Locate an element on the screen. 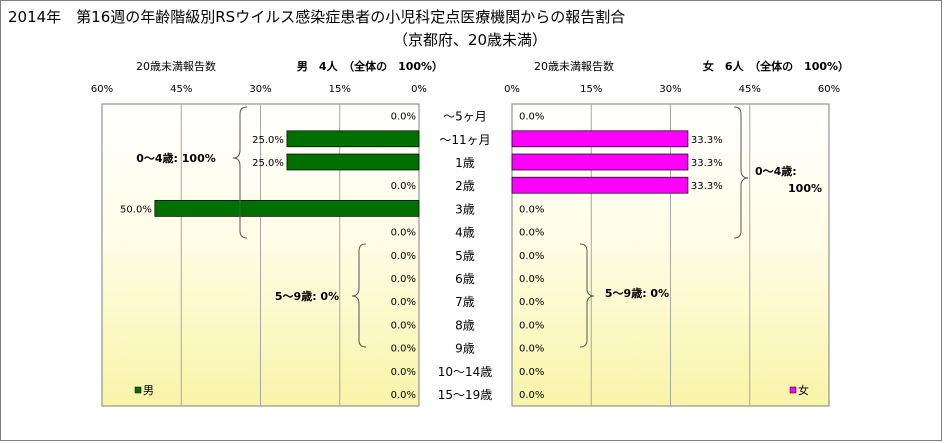 The height and width of the screenshot is (443, 944). male-header-right: 男 4人 （全体の 100%） is located at coordinates (370, 66).